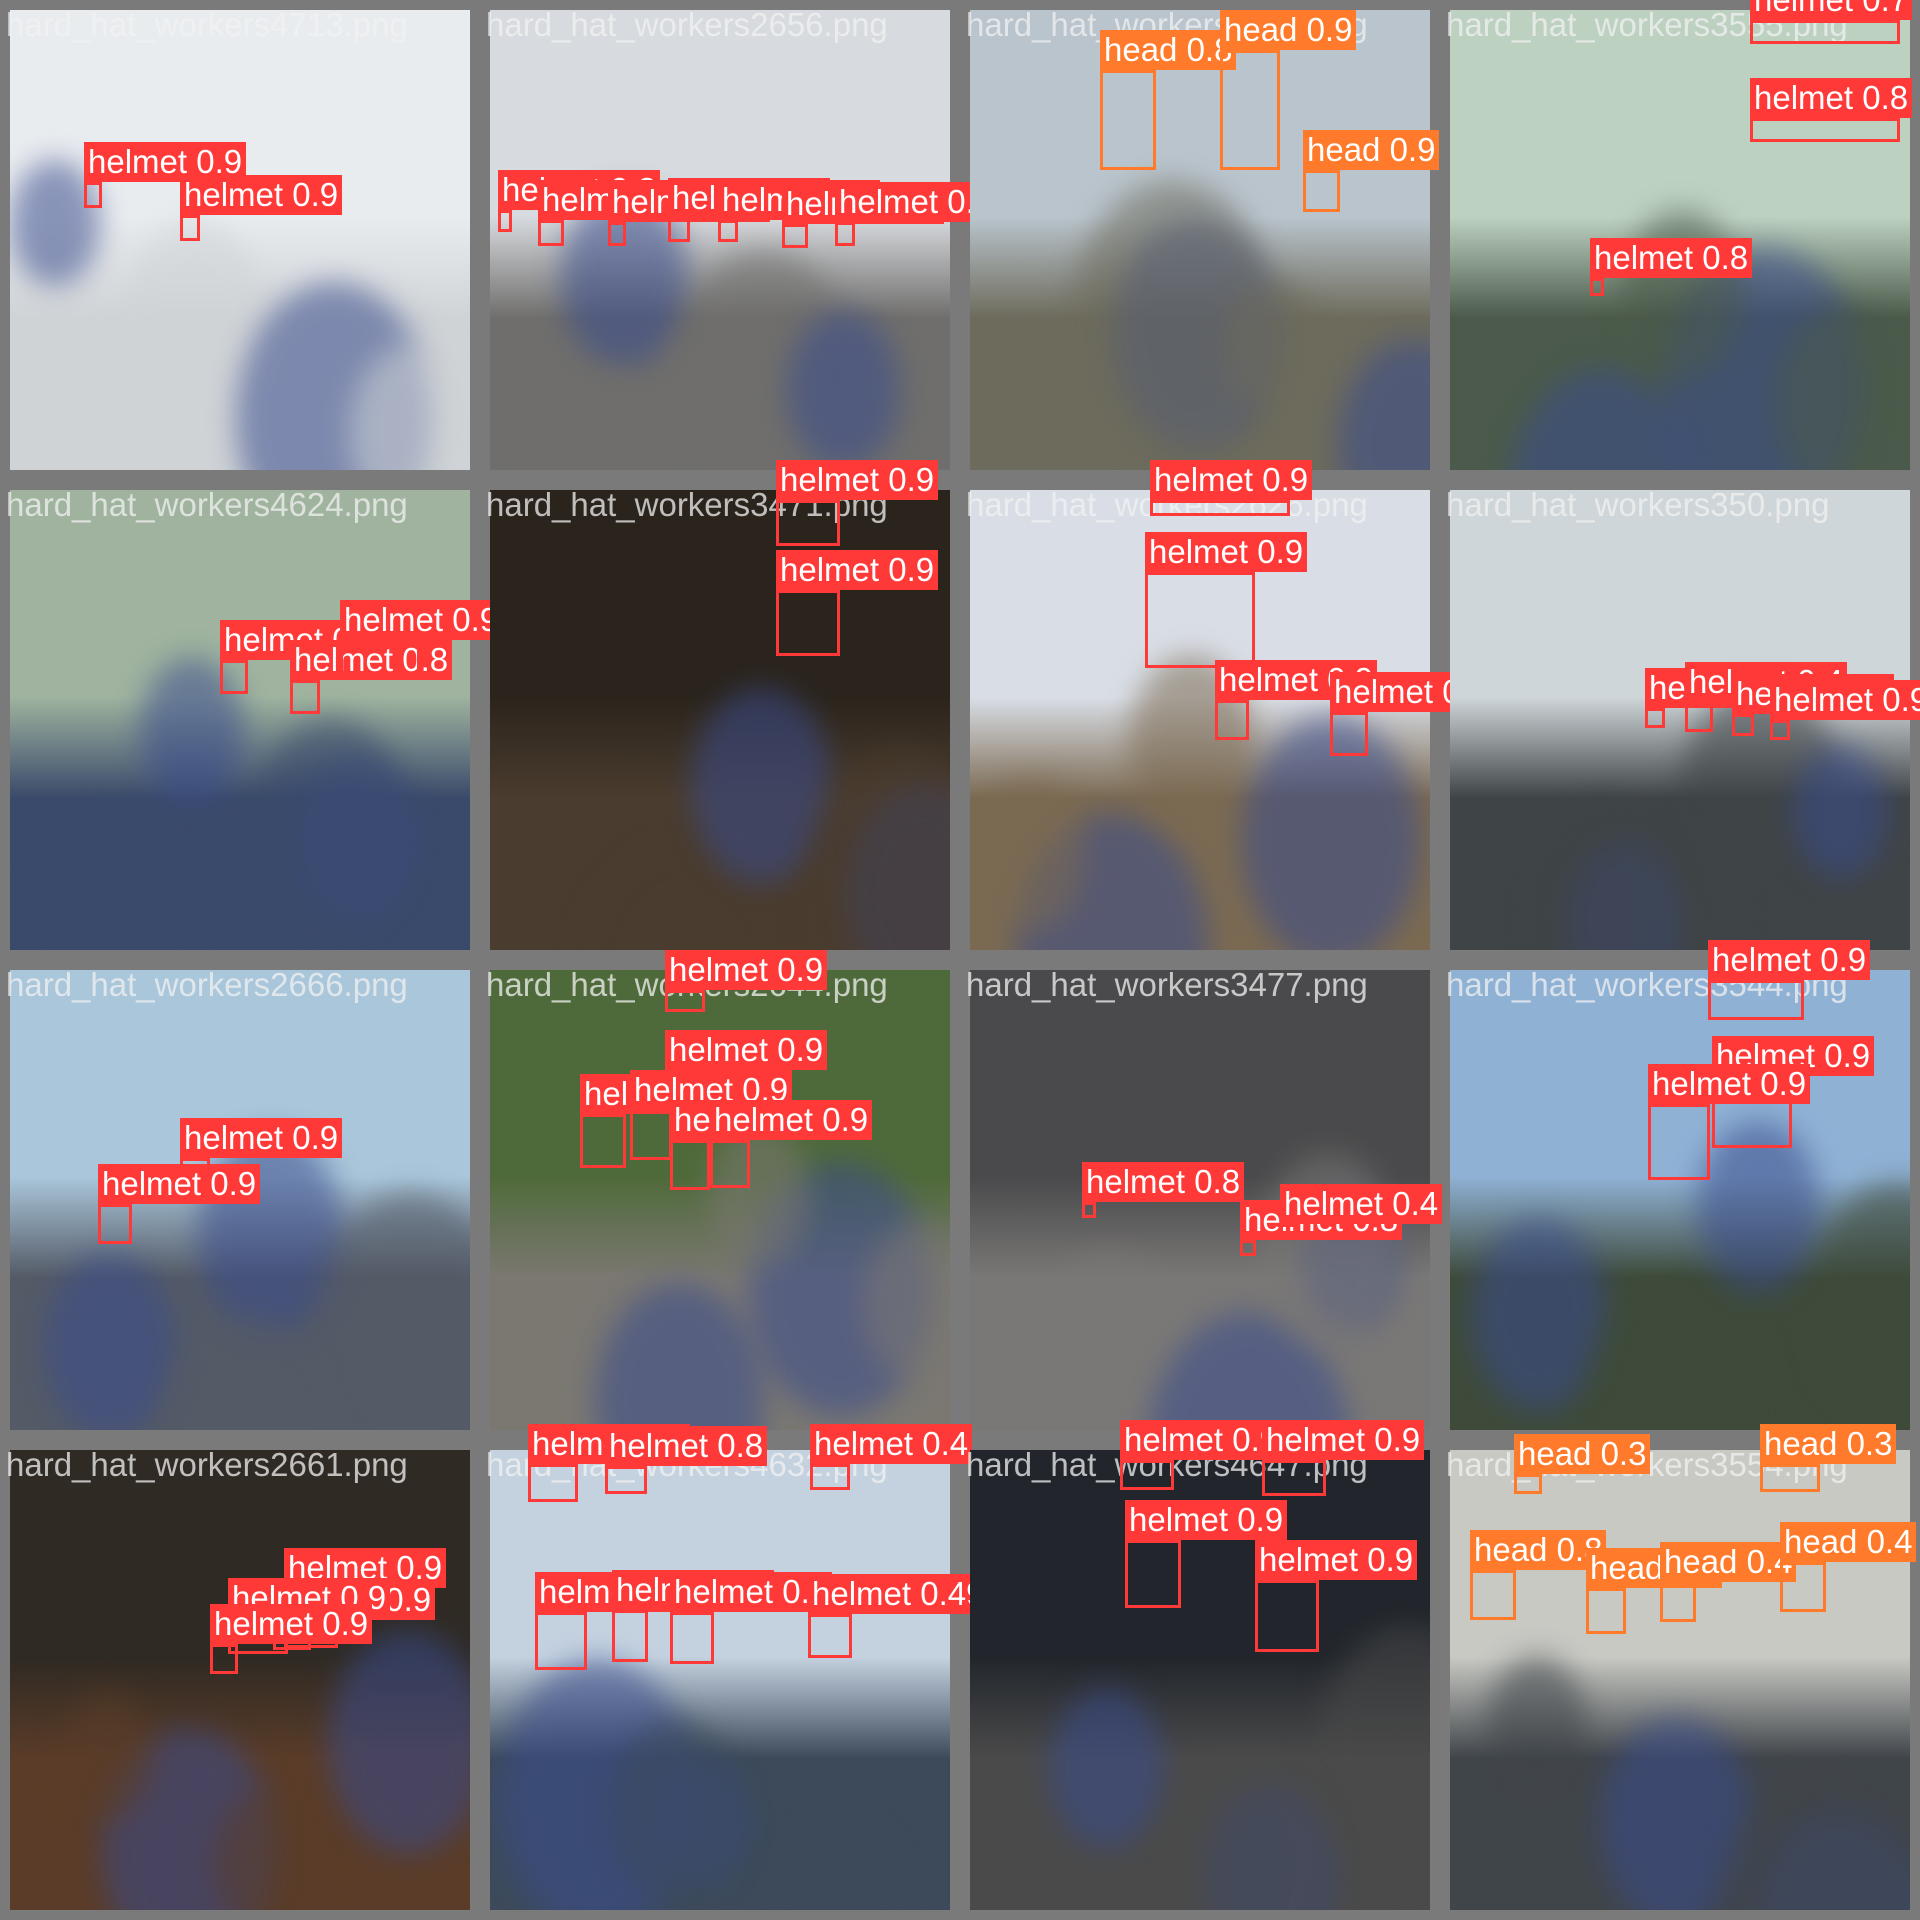  I want to click on detection-label: helmet 0.4, so click(1361, 1204).